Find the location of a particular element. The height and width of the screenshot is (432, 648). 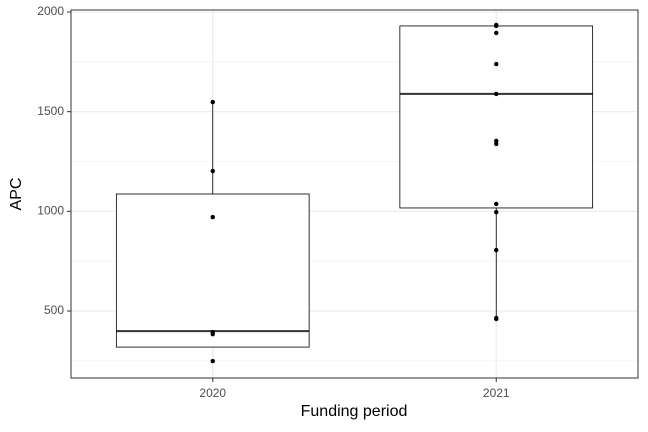

y-axis-title: APC is located at coordinates (16, 194).